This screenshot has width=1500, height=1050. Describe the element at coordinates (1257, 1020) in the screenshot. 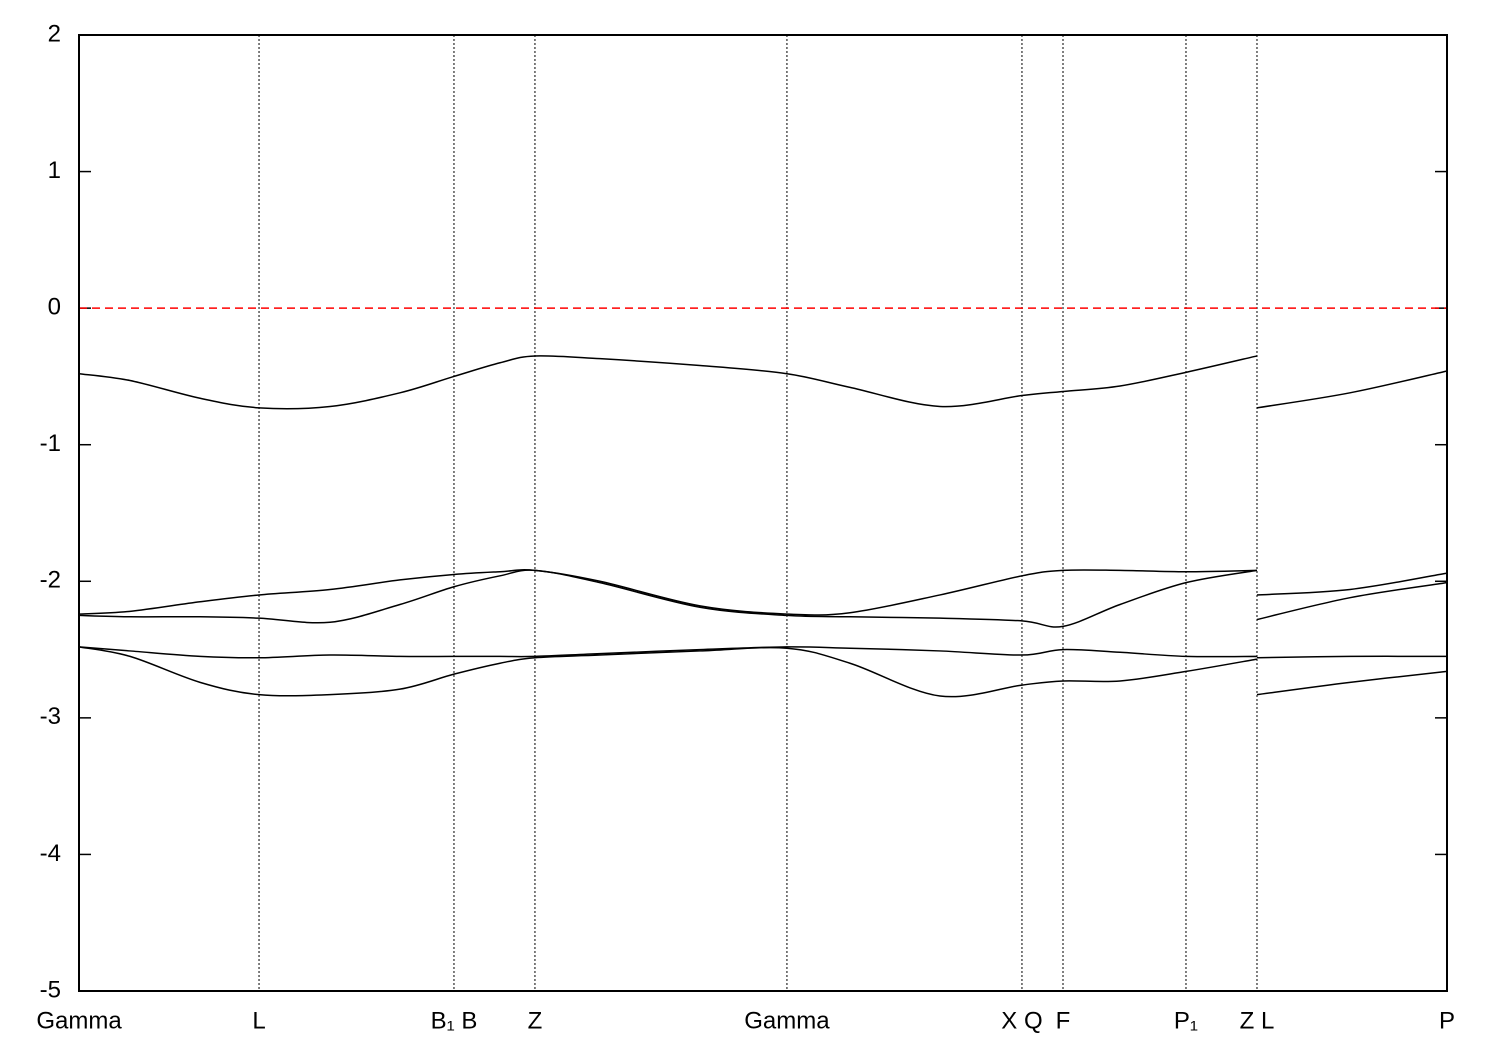

I see `x-tick-label: Z L` at that location.